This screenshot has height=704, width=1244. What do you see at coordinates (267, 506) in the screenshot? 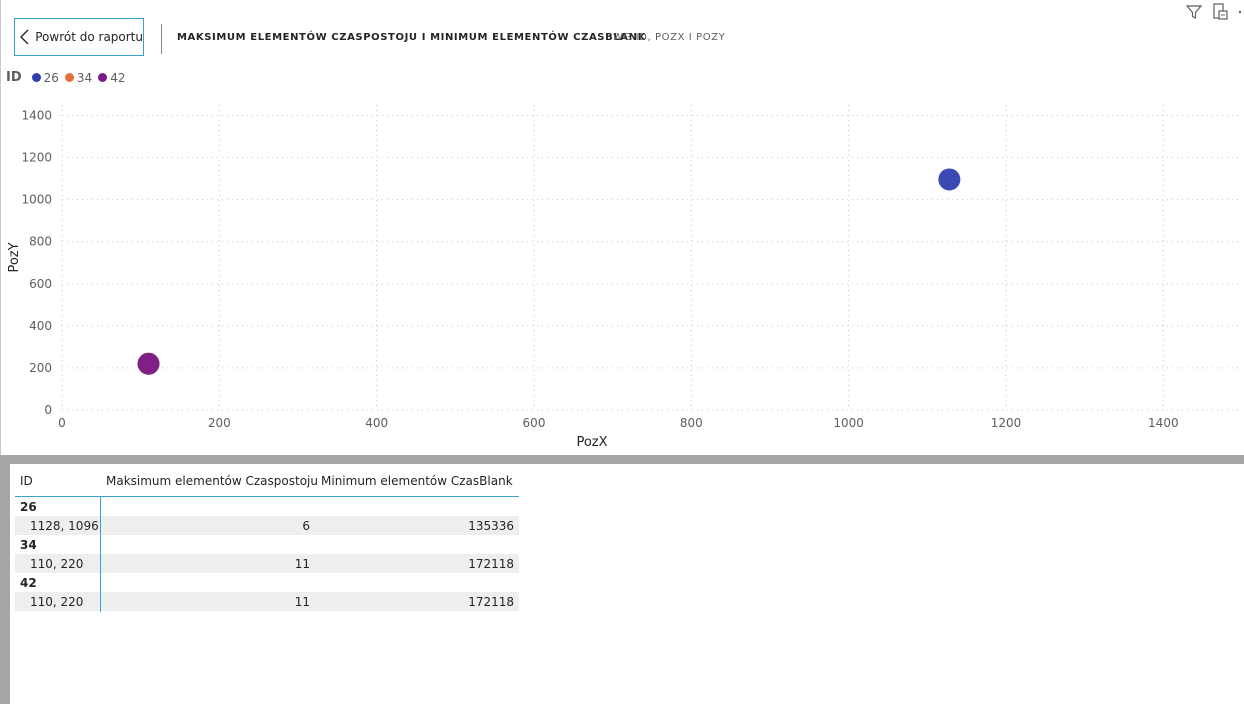
I see `table-group-row: 26` at bounding box center [267, 506].